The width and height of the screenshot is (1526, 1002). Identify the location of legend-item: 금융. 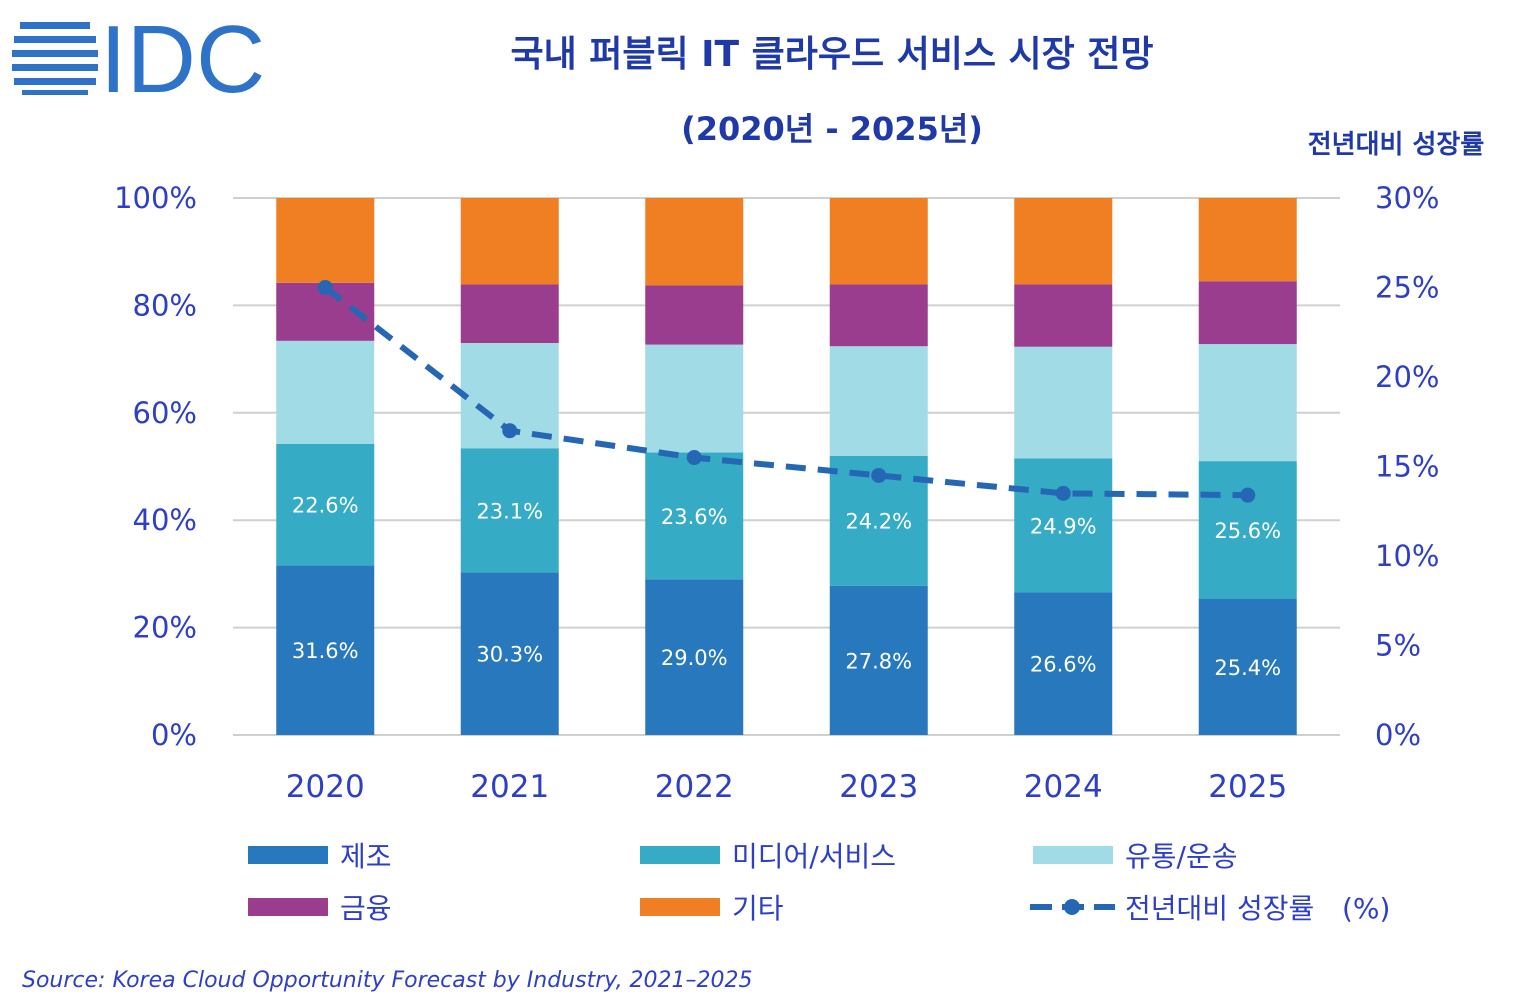
(320, 908).